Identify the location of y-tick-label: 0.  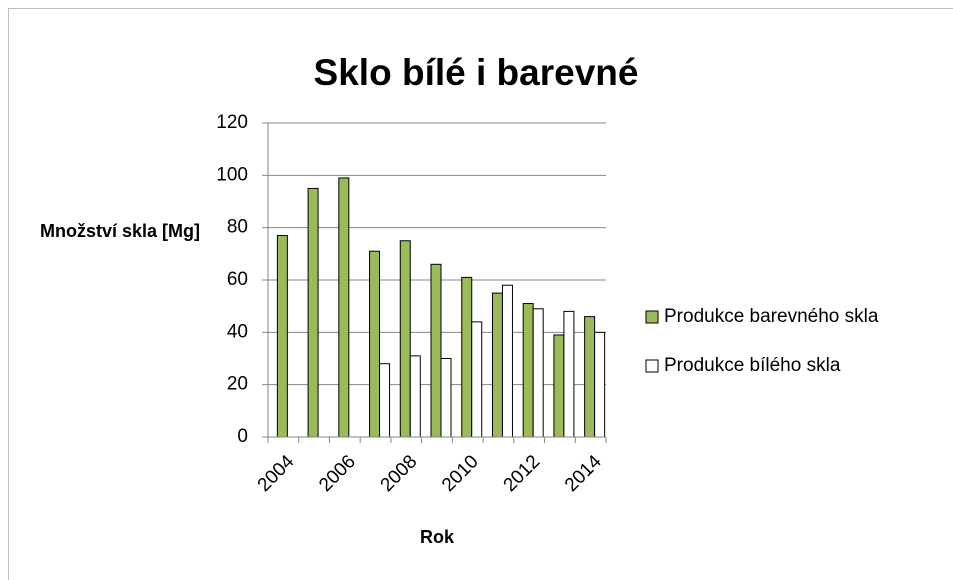
(242, 436).